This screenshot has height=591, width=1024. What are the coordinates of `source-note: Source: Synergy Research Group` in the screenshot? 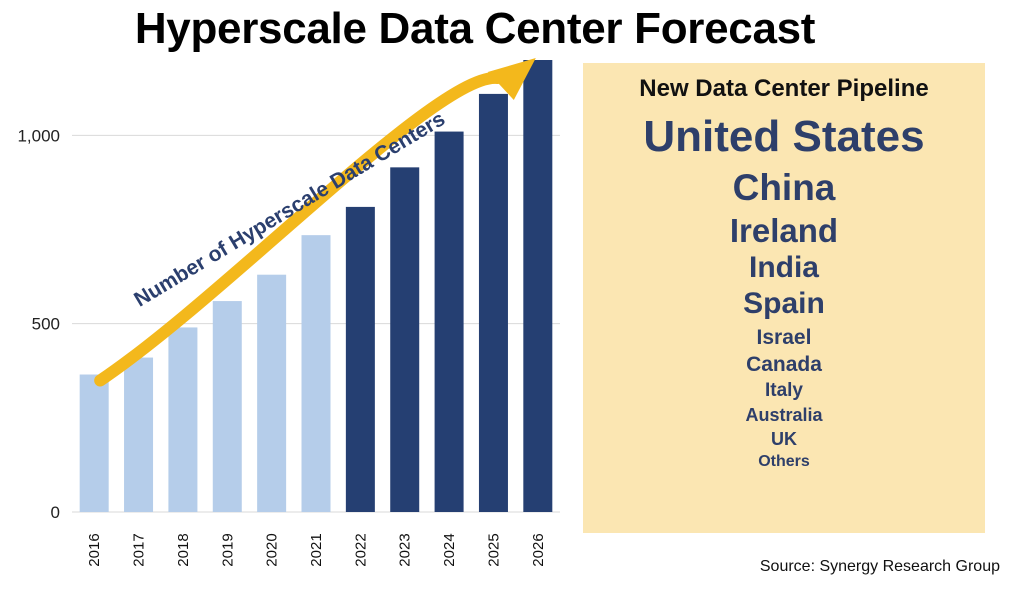 It's located at (879, 566).